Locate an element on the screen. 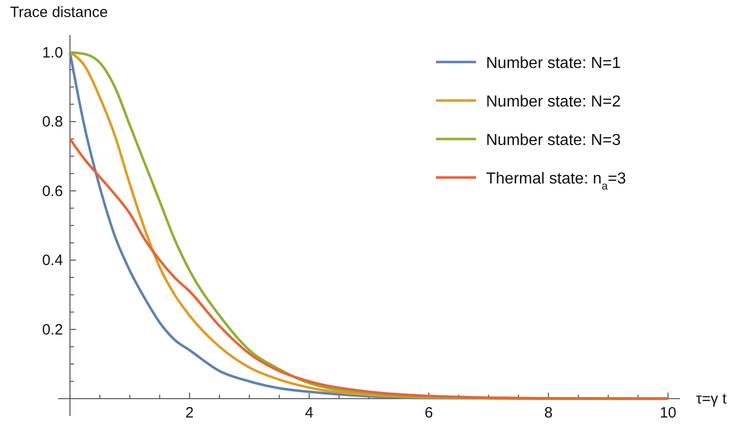 The width and height of the screenshot is (736, 427). y-tick-label: 1.0 is located at coordinates (52, 53).